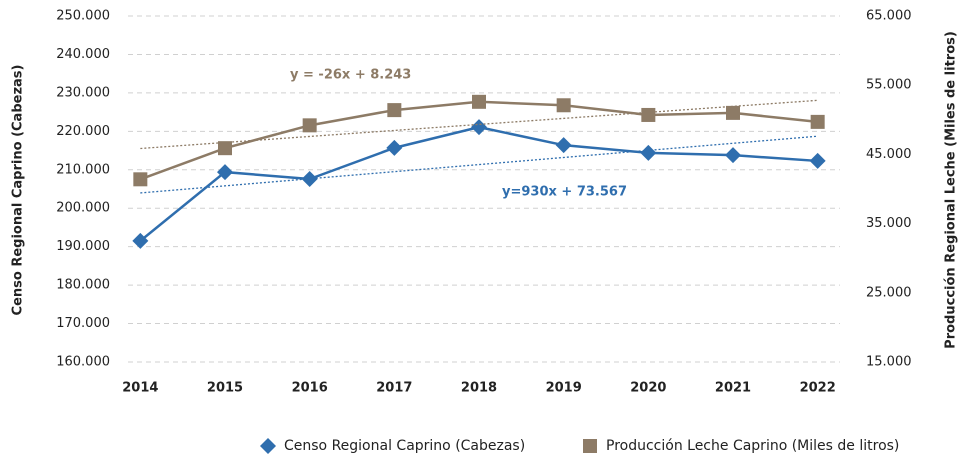 This screenshot has width=967, height=461. Describe the element at coordinates (83, 16) in the screenshot. I see `y-tick-label: 250.000` at that location.